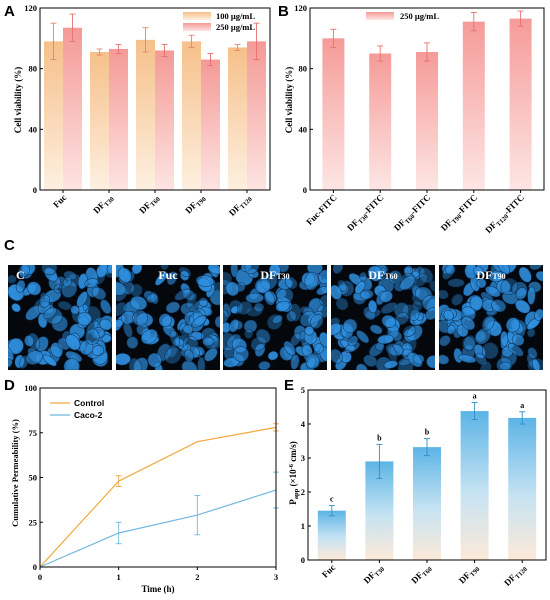  I want to click on panel-e-significance-letter: a, so click(522, 405).